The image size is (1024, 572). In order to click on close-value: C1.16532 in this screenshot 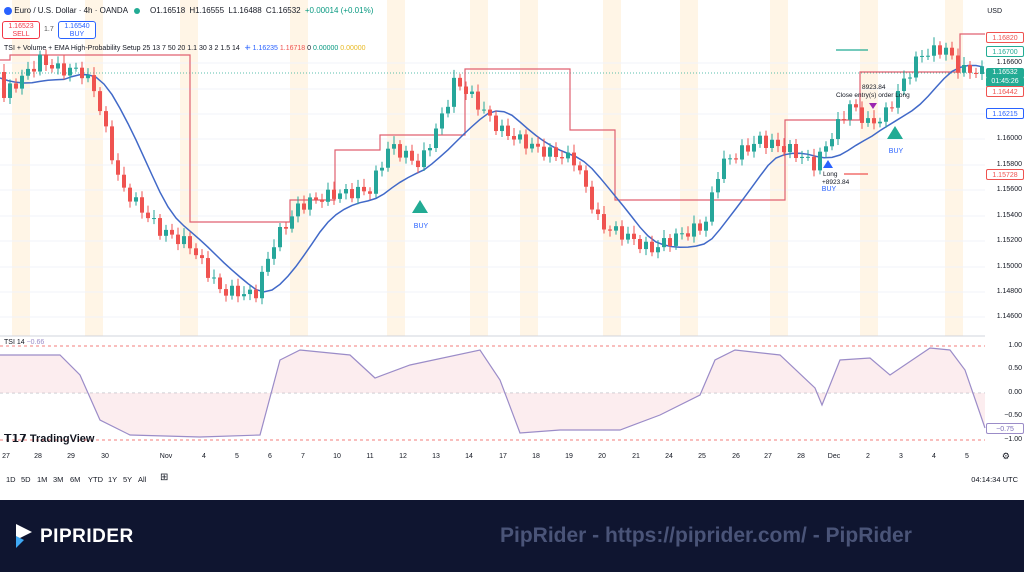, I will do `click(283, 10)`.